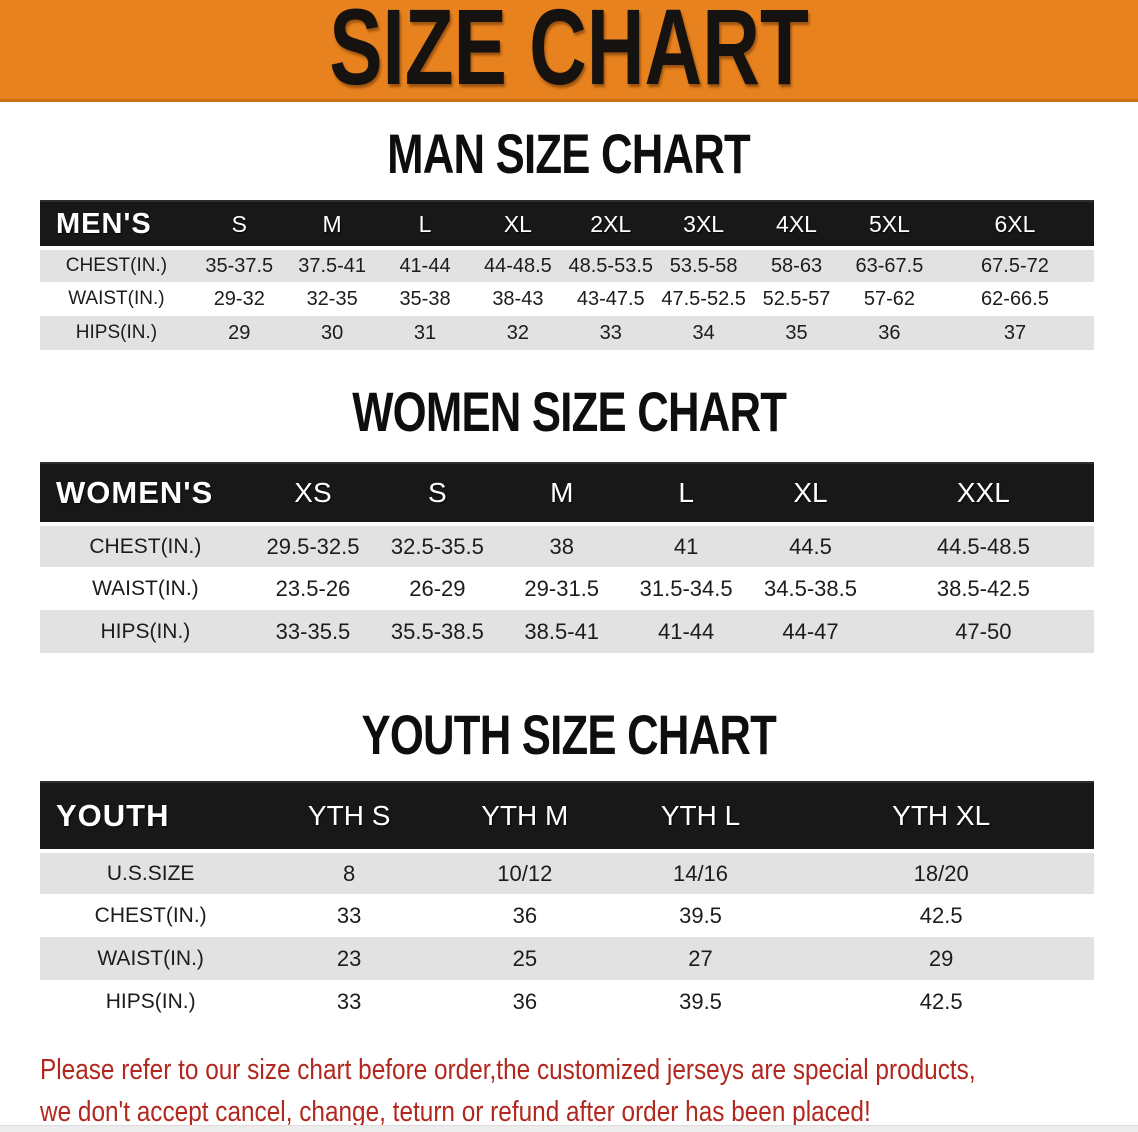 This screenshot has height=1132, width=1138. What do you see at coordinates (704, 224) in the screenshot?
I see `column-header: 3XL` at bounding box center [704, 224].